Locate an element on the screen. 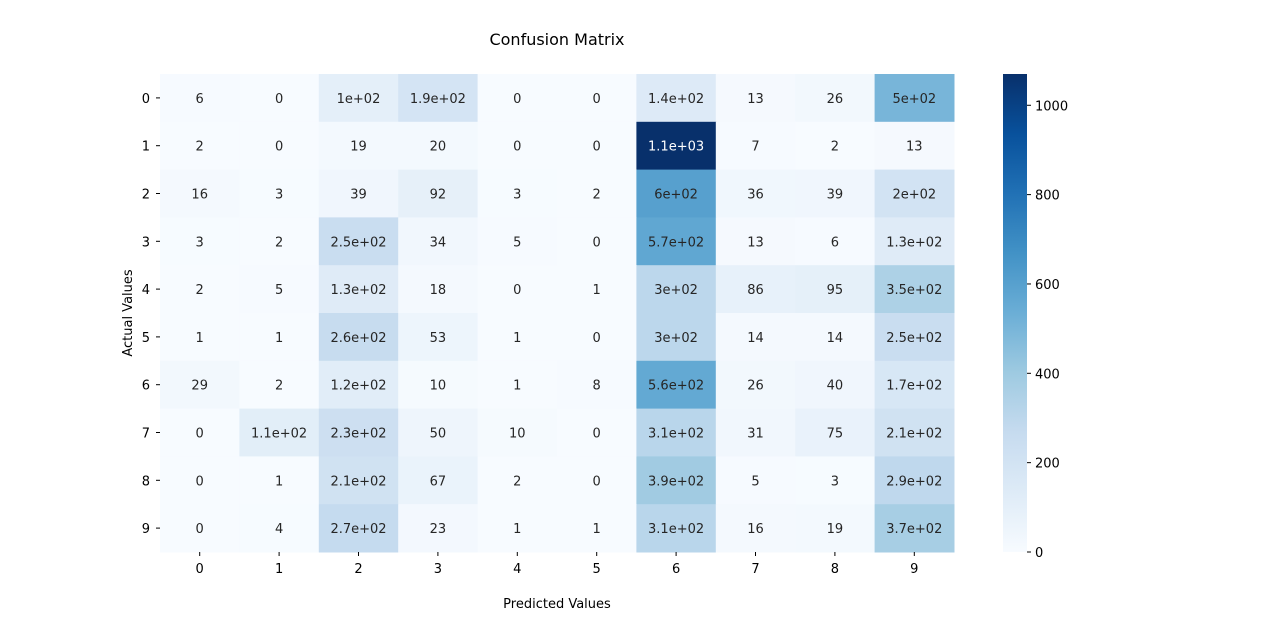  cell-annotation: 67 is located at coordinates (438, 481).